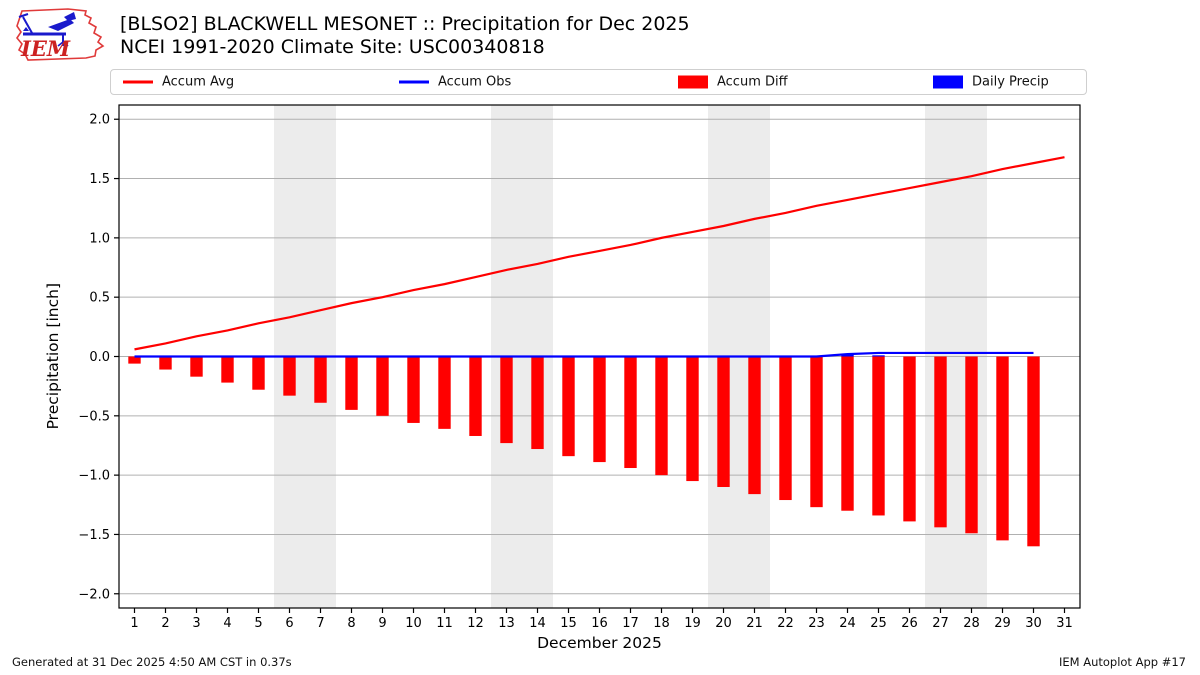 Image resolution: width=1200 pixels, height=675 pixels. I want to click on logo-text: IEM, so click(45, 48).